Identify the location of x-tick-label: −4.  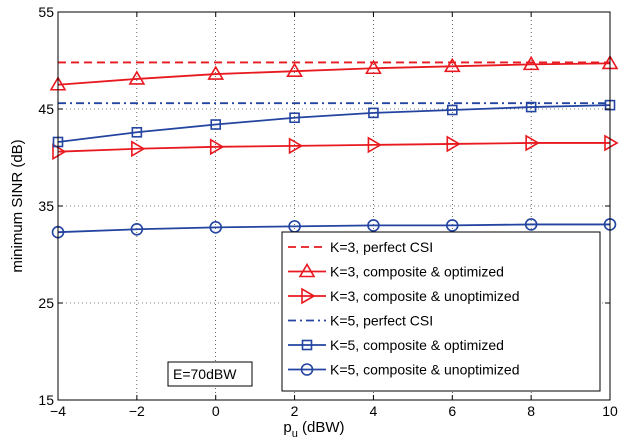
(58, 411).